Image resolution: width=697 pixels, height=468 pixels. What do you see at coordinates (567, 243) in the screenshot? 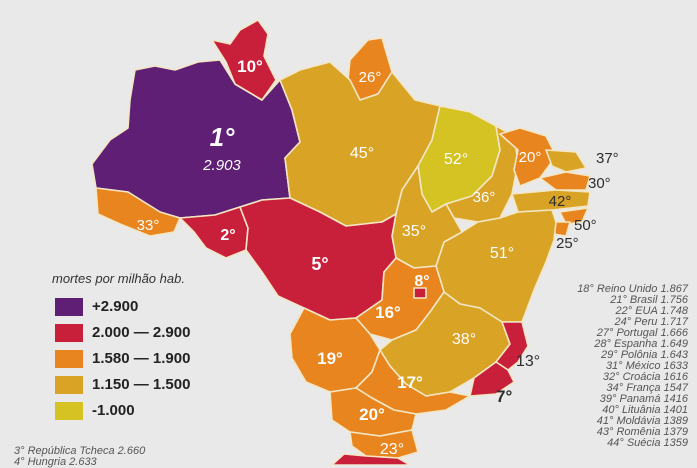
I see `rank-se: 25°` at bounding box center [567, 243].